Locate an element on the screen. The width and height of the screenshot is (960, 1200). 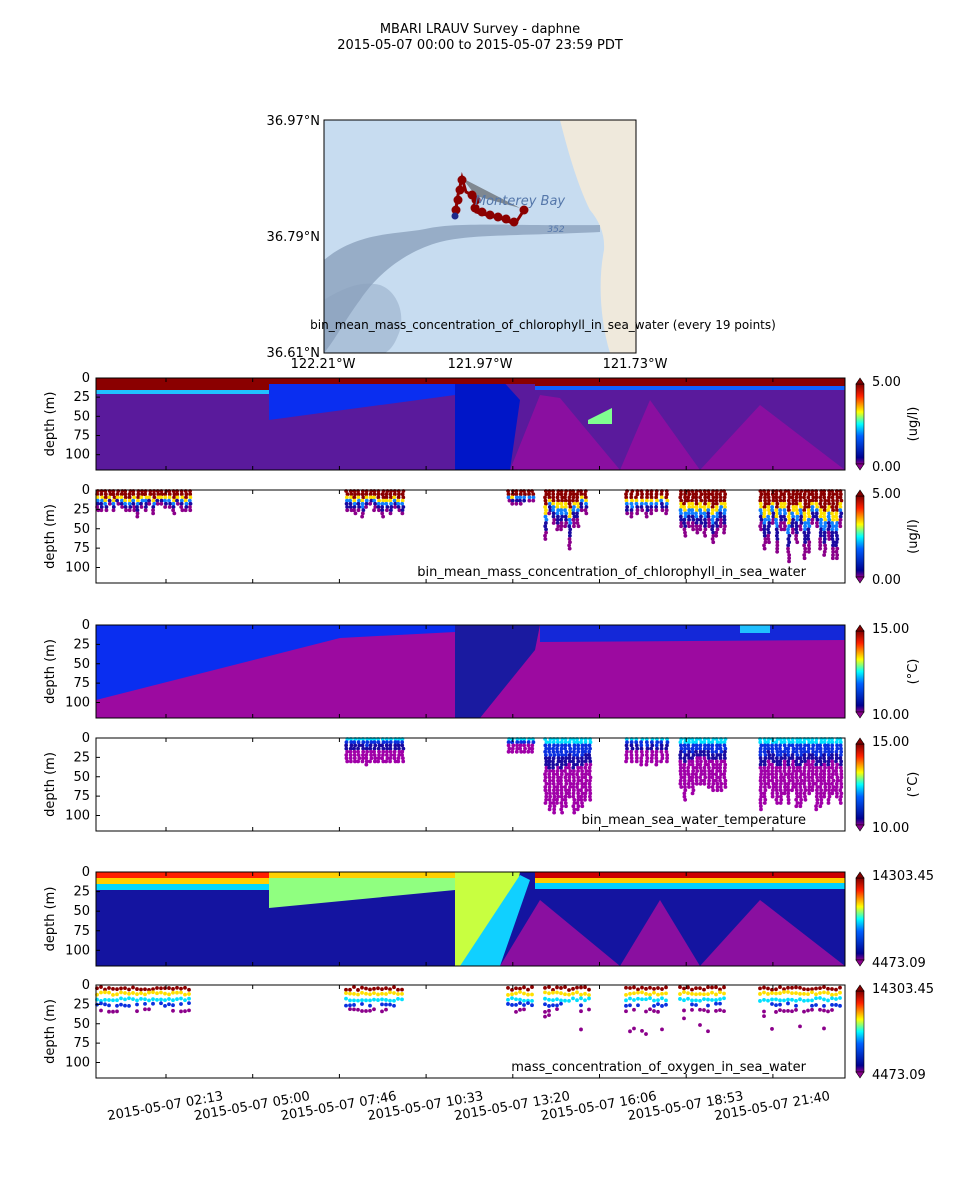
map-track-point is located at coordinates (460, 190).